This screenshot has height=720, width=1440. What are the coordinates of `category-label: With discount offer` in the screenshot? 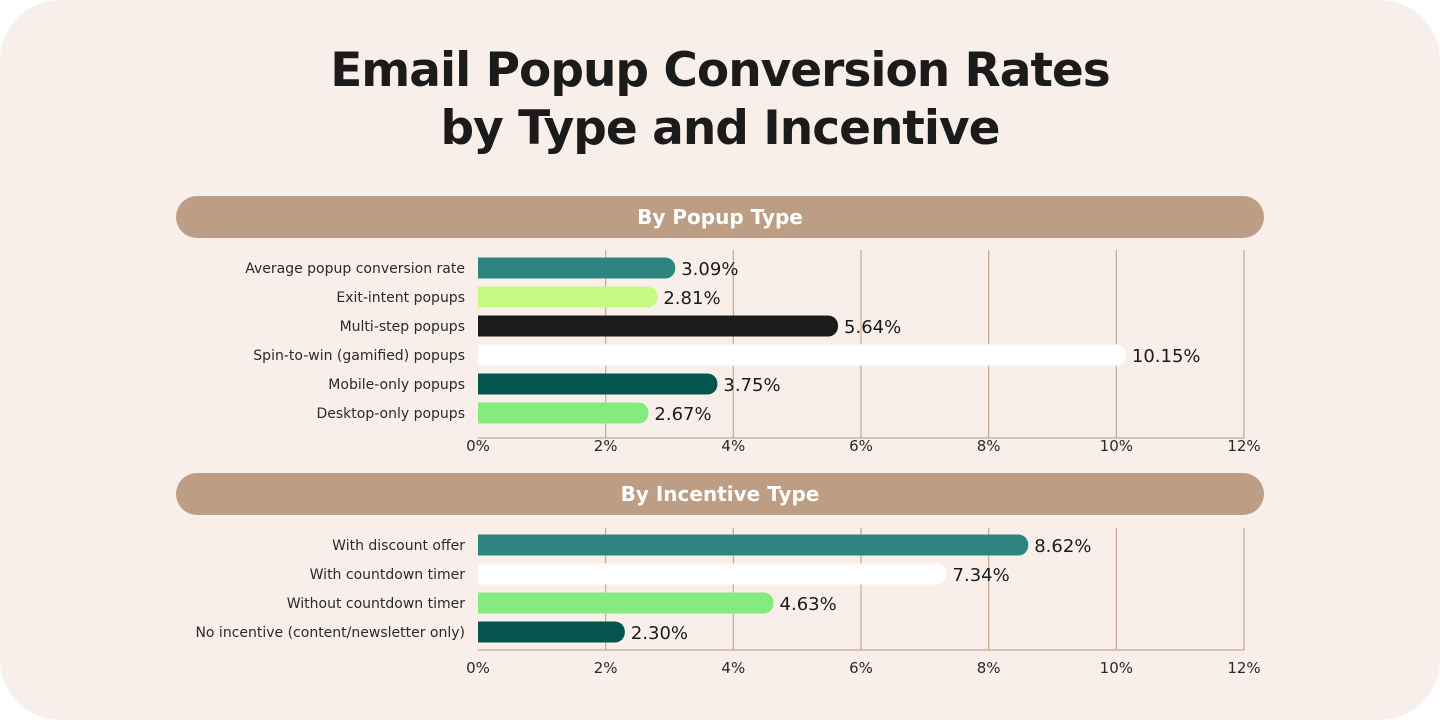 It's located at (398, 546).